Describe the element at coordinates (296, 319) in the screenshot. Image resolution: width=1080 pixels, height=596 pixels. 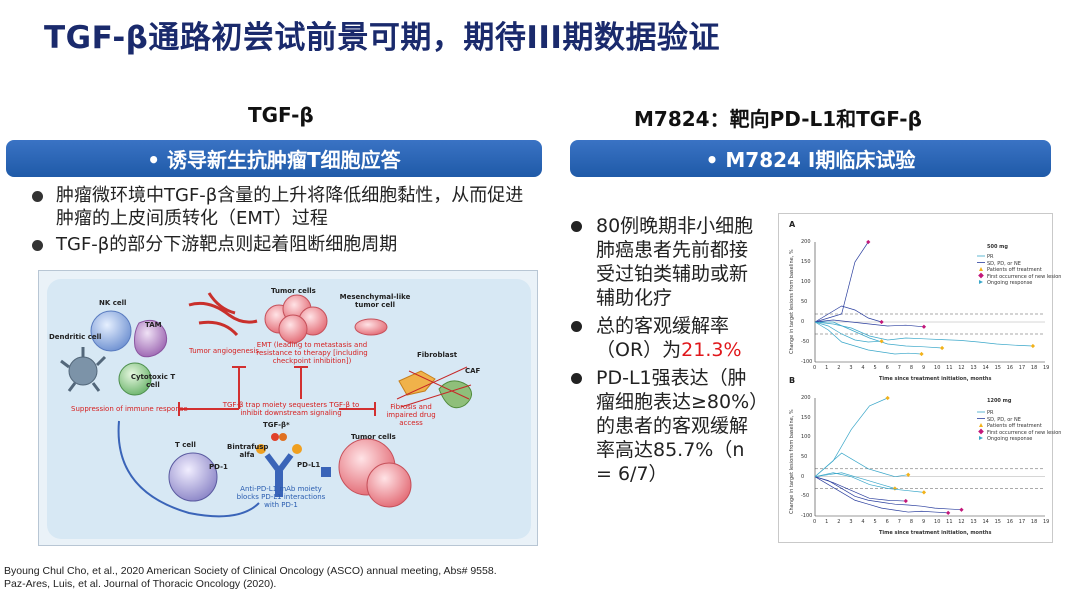
I see `tumor-cells-top-shape` at that location.